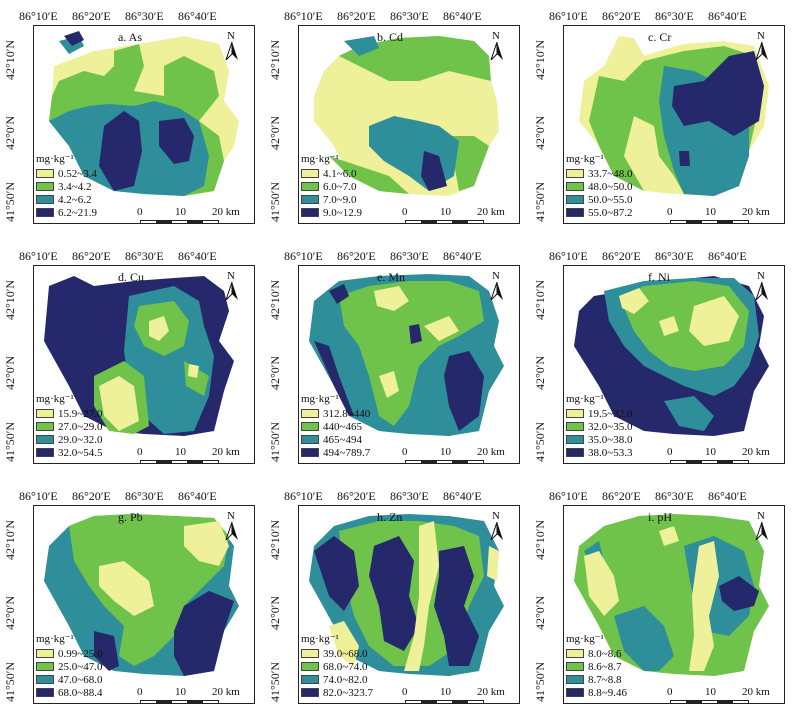 This screenshot has height=719, width=796. Describe the element at coordinates (69, 452) in the screenshot. I see `legend-row: 32.0~54.5` at that location.